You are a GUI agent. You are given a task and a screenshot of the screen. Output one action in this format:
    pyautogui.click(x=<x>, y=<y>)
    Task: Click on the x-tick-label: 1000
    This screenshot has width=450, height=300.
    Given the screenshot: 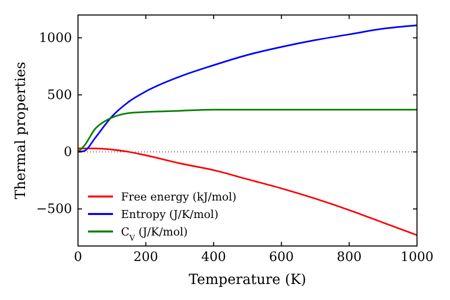 What is the action you would take?
    pyautogui.click(x=417, y=258)
    